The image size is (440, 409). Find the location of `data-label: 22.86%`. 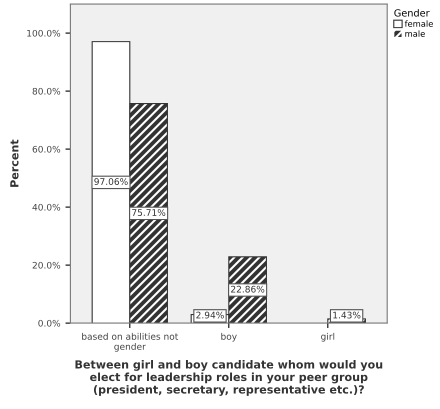

data-label: 22.86% is located at coordinates (247, 289).